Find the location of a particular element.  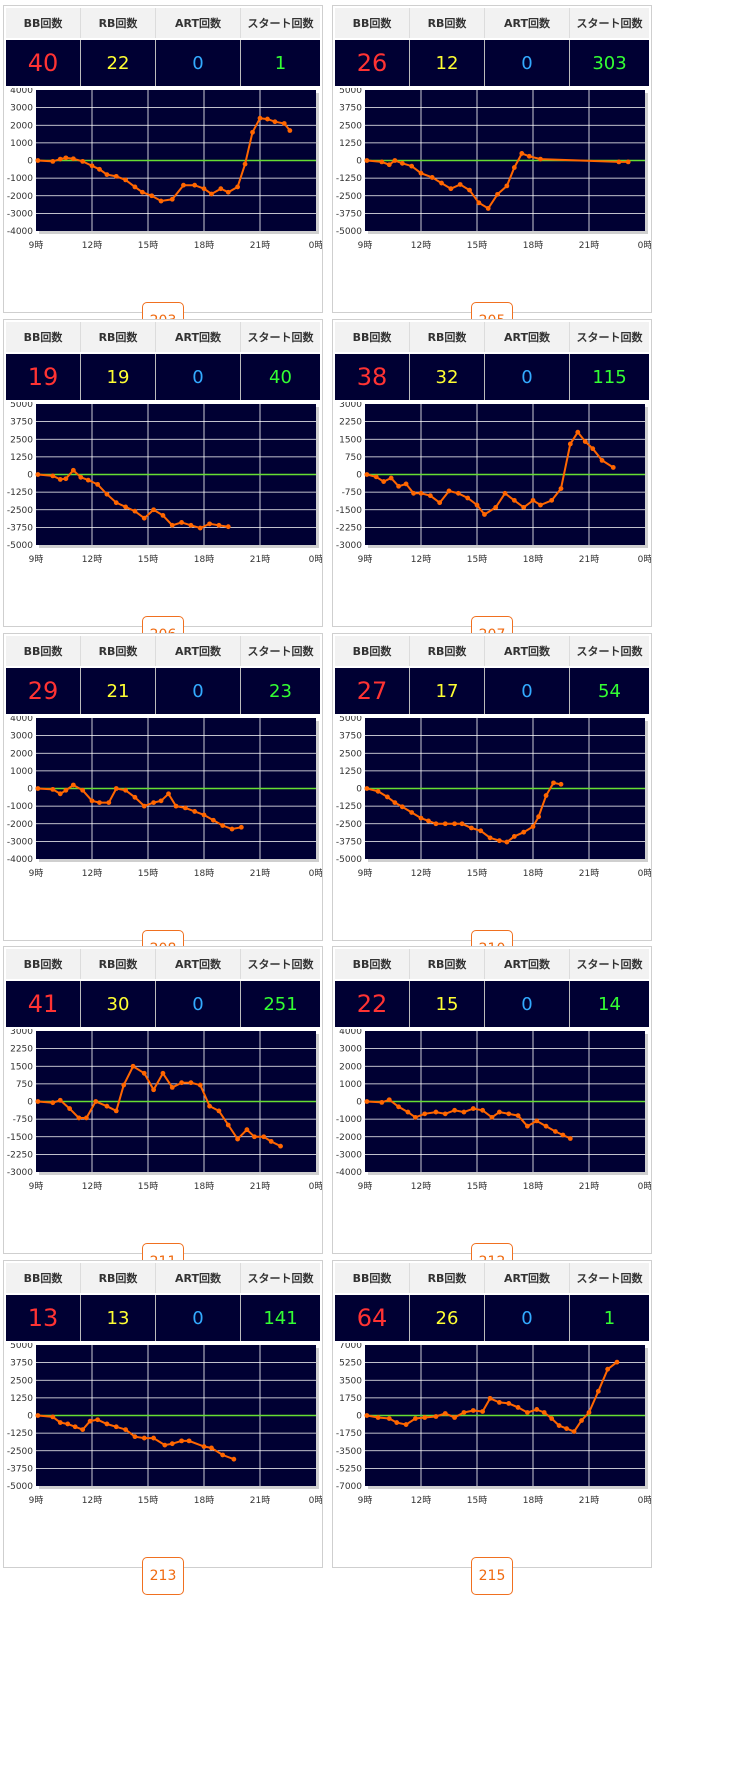

header-rb: RB回数 is located at coordinates (447, 337).